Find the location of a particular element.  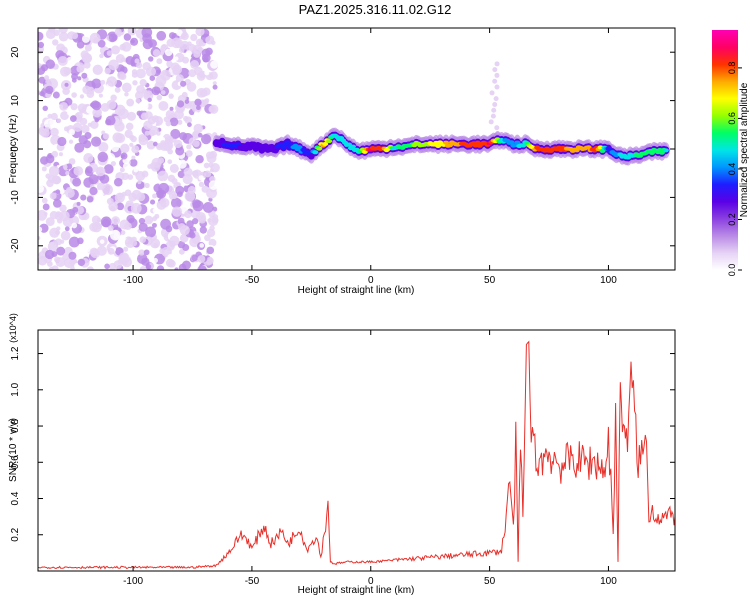

spectrogram-y-tick-label: -10 is located at coordinates (15, 197).